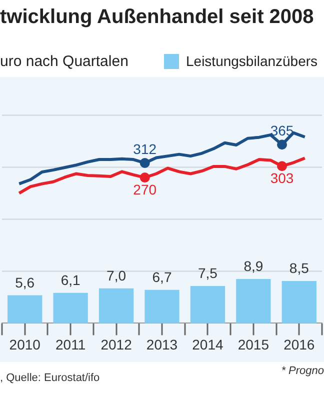  What do you see at coordinates (157, 17) in the screenshot?
I see `chart-title: twicklung Außenhandel seit 2008` at bounding box center [157, 17].